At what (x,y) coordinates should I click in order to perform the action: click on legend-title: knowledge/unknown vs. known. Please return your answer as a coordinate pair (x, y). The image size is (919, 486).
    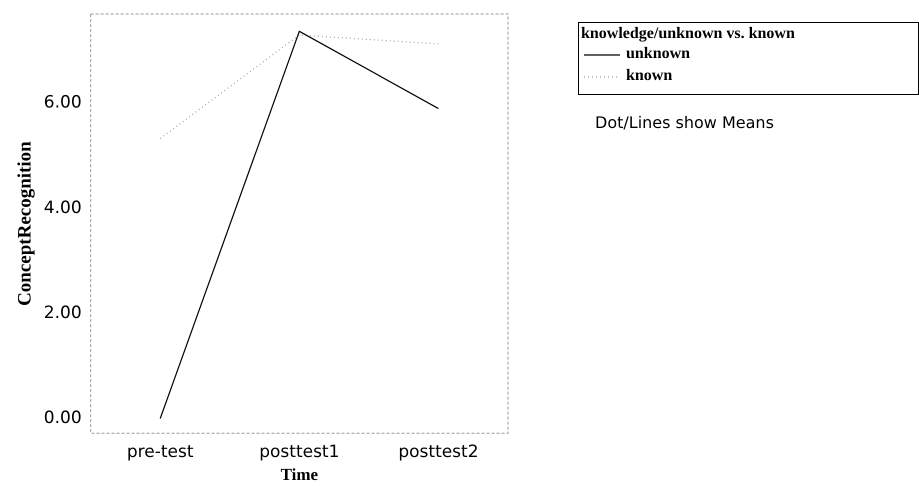
    Looking at the image, I should click on (688, 33).